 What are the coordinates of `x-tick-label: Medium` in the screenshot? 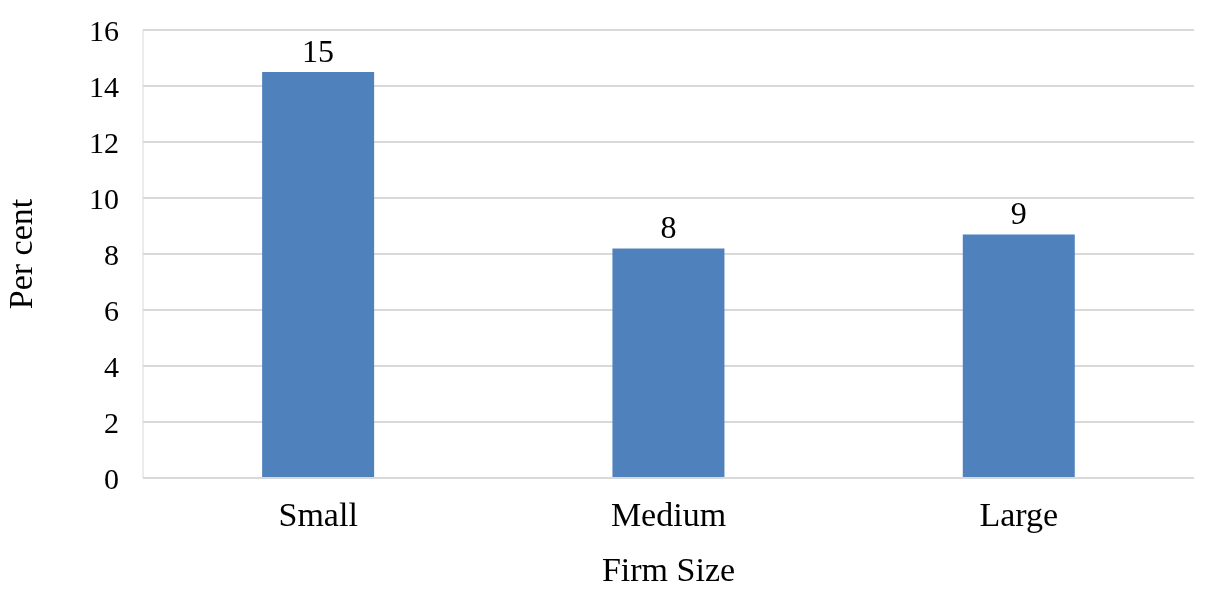 It's located at (668, 515).